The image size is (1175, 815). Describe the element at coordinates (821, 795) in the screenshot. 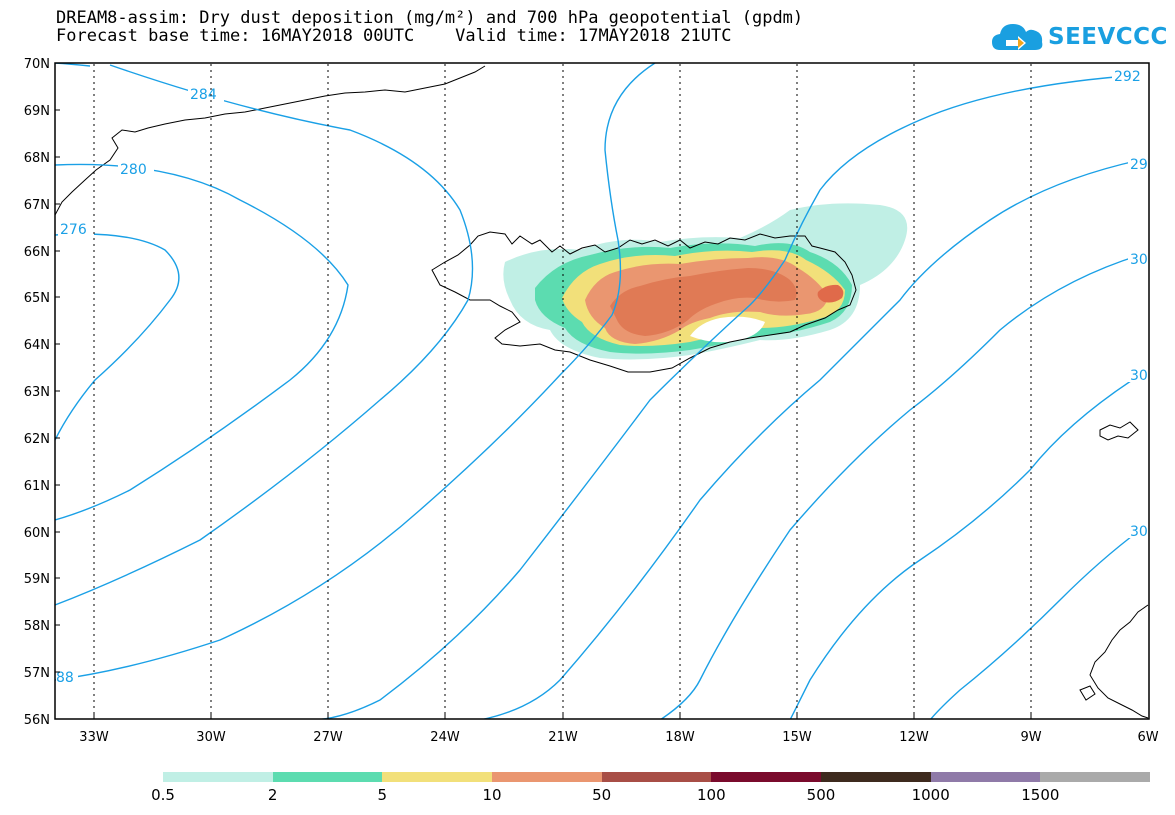

I see `legend-label-6: 500` at that location.